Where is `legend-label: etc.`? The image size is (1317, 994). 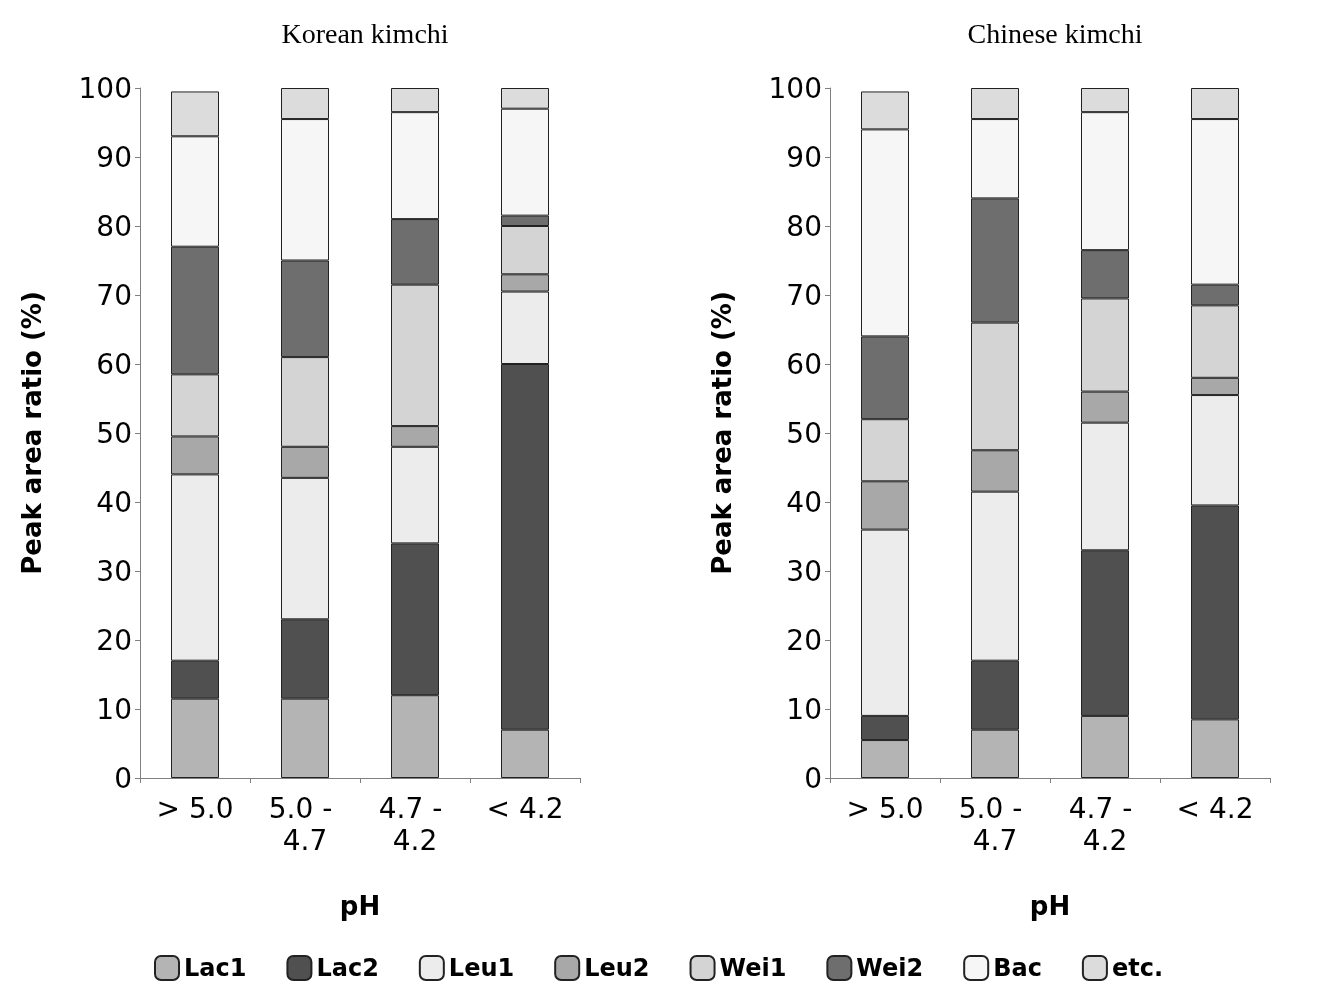
legend-label: etc. is located at coordinates (1137, 968).